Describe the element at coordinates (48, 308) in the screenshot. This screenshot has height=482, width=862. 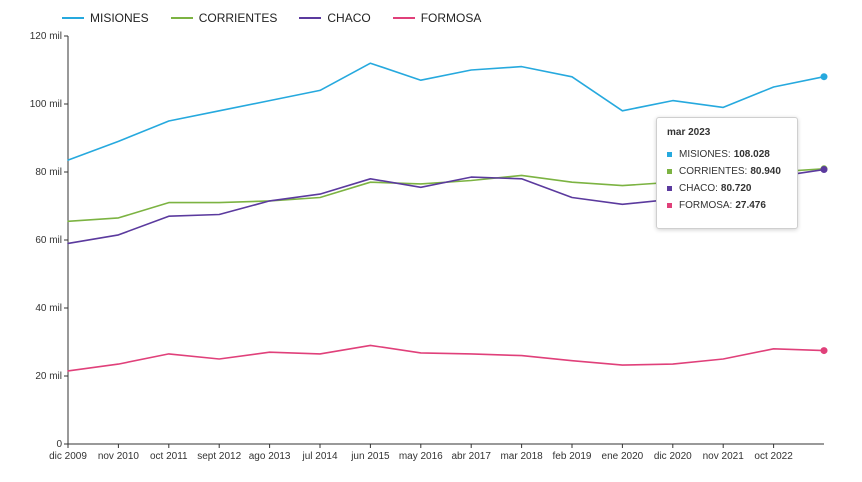
I see `y-tick-label: 40 mil` at that location.